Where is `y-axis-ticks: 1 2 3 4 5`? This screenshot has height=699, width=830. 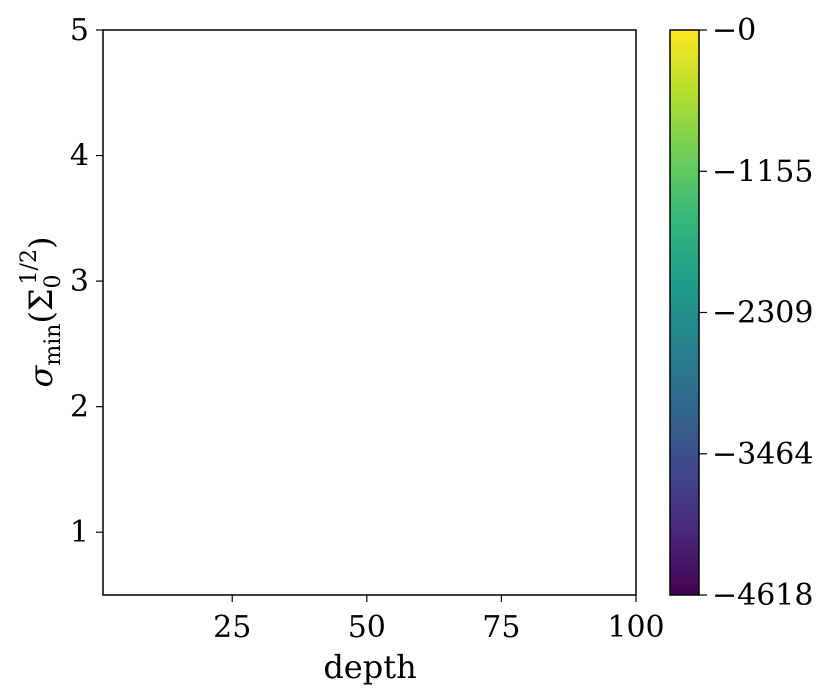
y-axis-ticks: 1 2 3 4 5 is located at coordinates (86, 281).